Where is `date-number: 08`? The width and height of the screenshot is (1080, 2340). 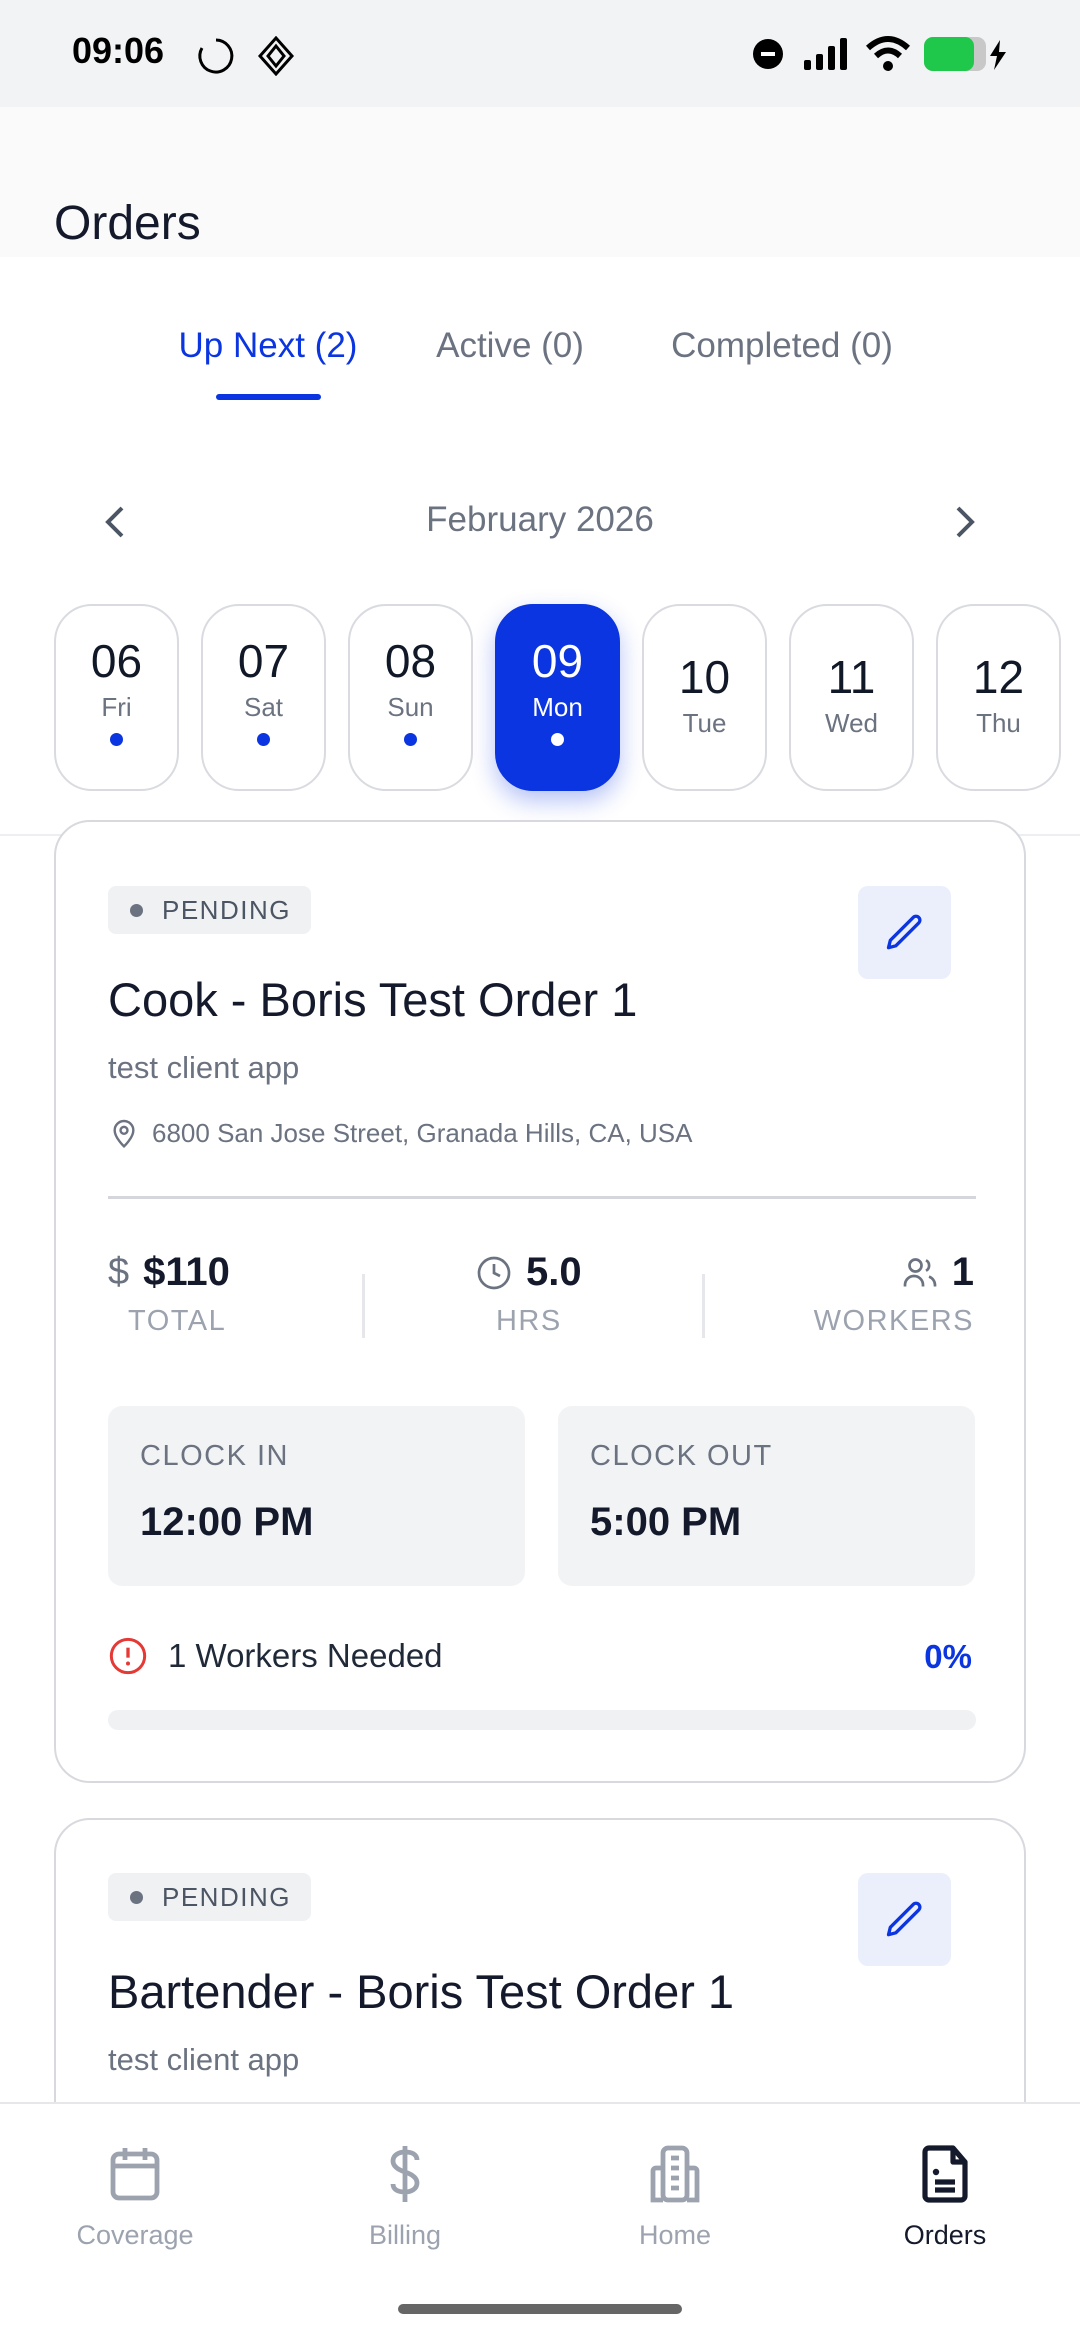
date-number: 08 is located at coordinates (410, 661).